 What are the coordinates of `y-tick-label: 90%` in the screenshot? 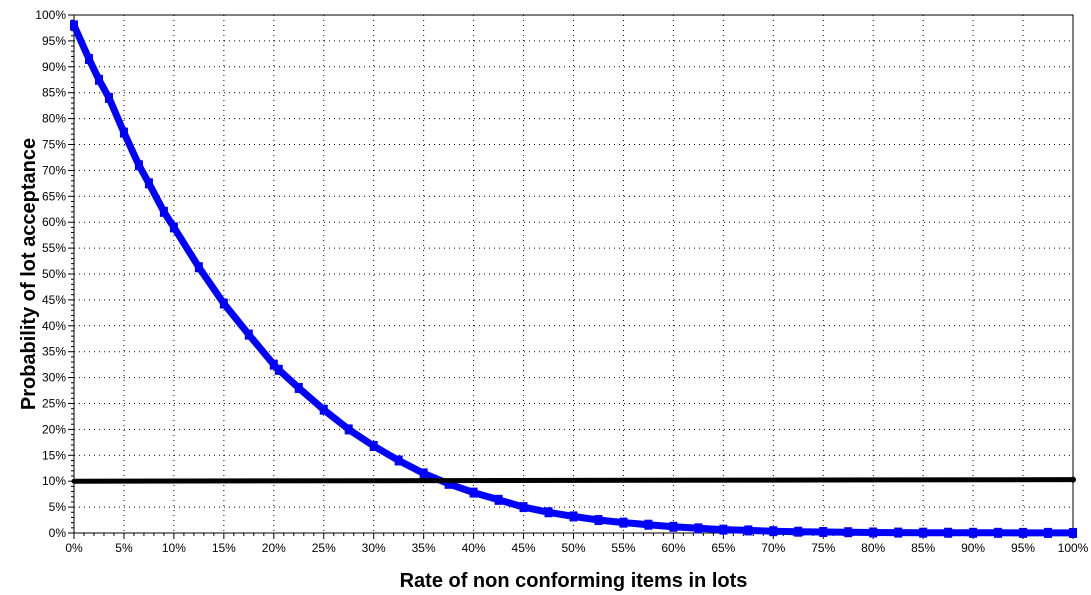 It's located at (54, 67).